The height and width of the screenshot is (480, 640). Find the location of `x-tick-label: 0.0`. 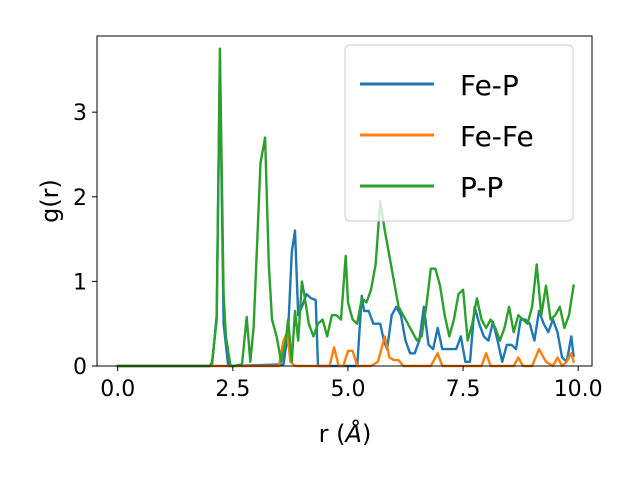

x-tick-label: 0.0 is located at coordinates (117, 389).